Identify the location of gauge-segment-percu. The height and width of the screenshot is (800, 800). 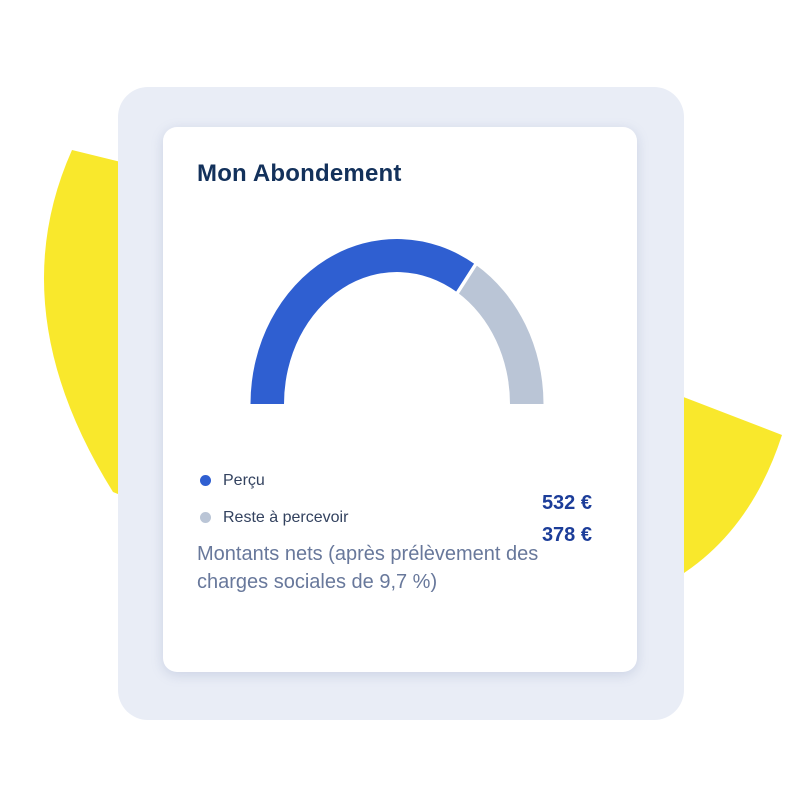
(363, 321).